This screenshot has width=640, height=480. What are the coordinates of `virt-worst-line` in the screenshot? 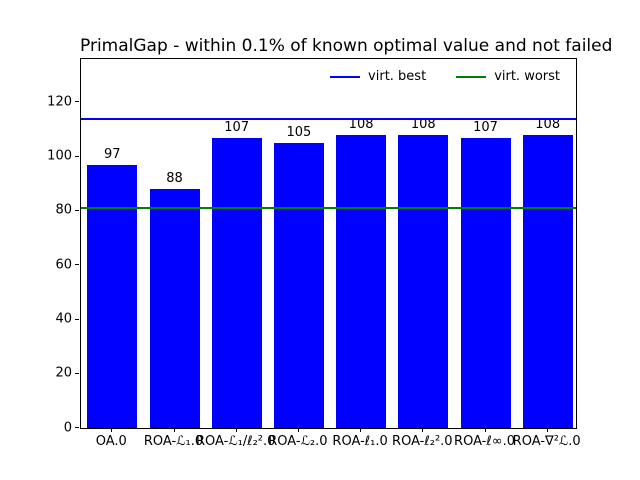 It's located at (328, 208).